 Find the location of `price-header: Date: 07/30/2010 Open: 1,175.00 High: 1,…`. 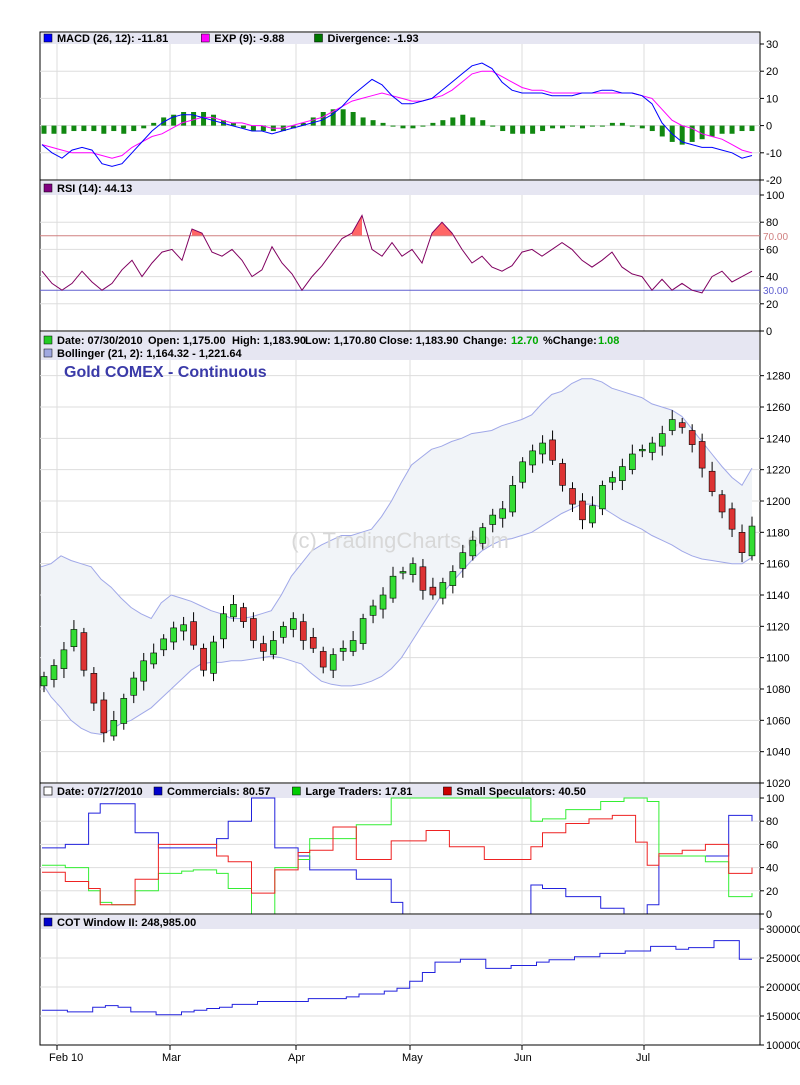

price-header: Date: 07/30/2010 Open: 1,175.00 High: 1,… is located at coordinates (331, 347).